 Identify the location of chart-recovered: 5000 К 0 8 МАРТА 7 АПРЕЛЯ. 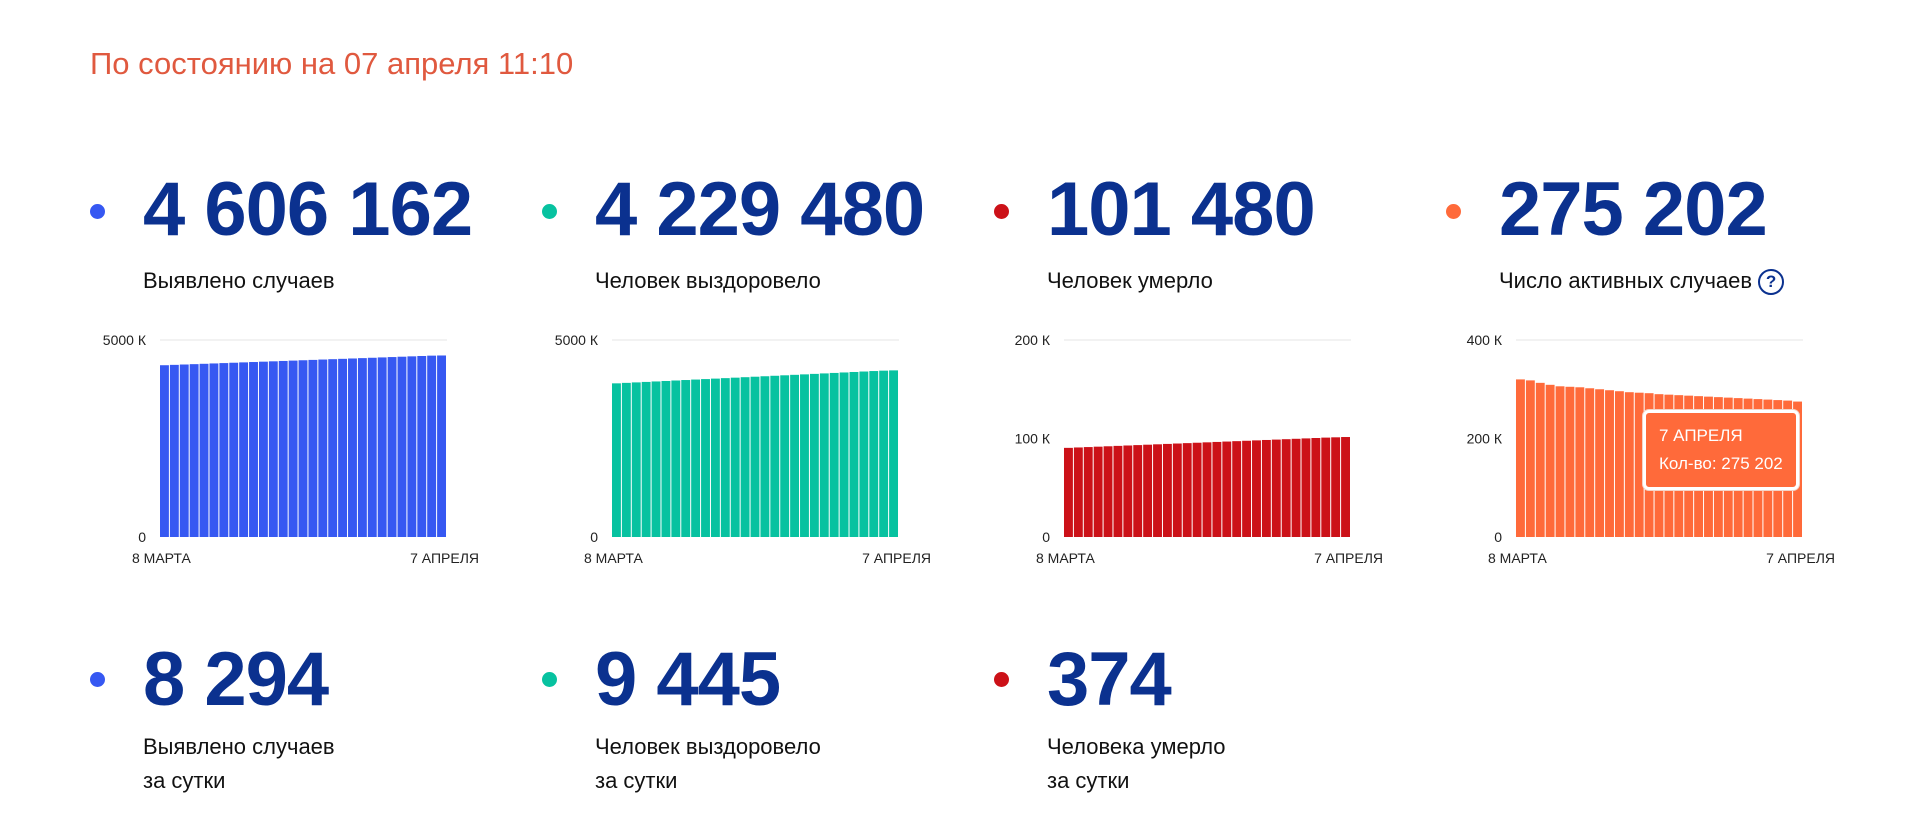
(742, 450).